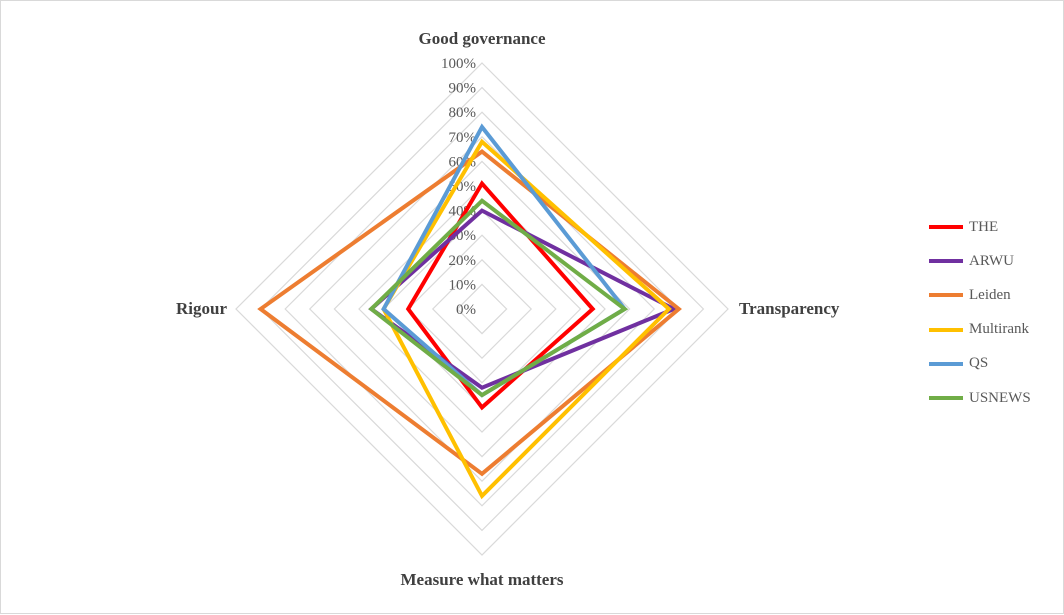 The image size is (1064, 615). What do you see at coordinates (946, 329) in the screenshot?
I see `legend-swatch-multirank` at bounding box center [946, 329].